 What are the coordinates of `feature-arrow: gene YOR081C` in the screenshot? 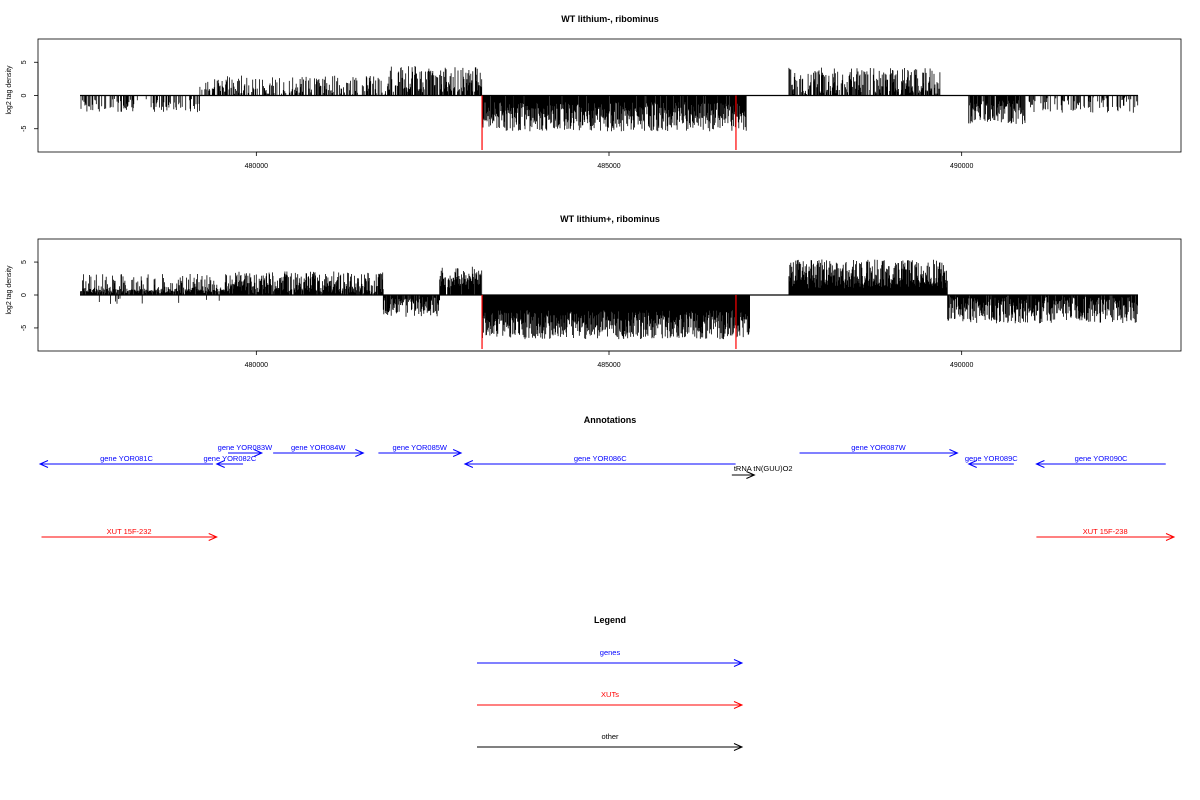 It's located at (125, 461).